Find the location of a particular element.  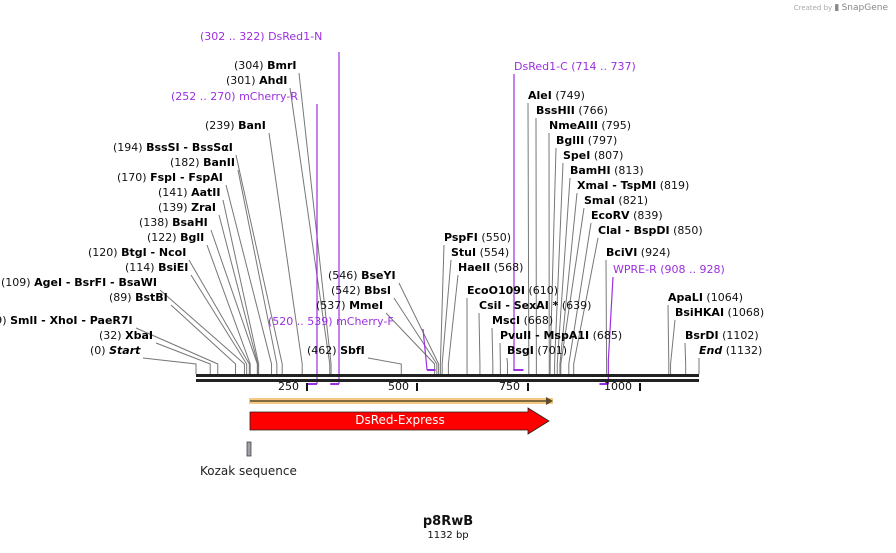

enzyme-site-bsahi: (138) BsaHI is located at coordinates (173, 222).